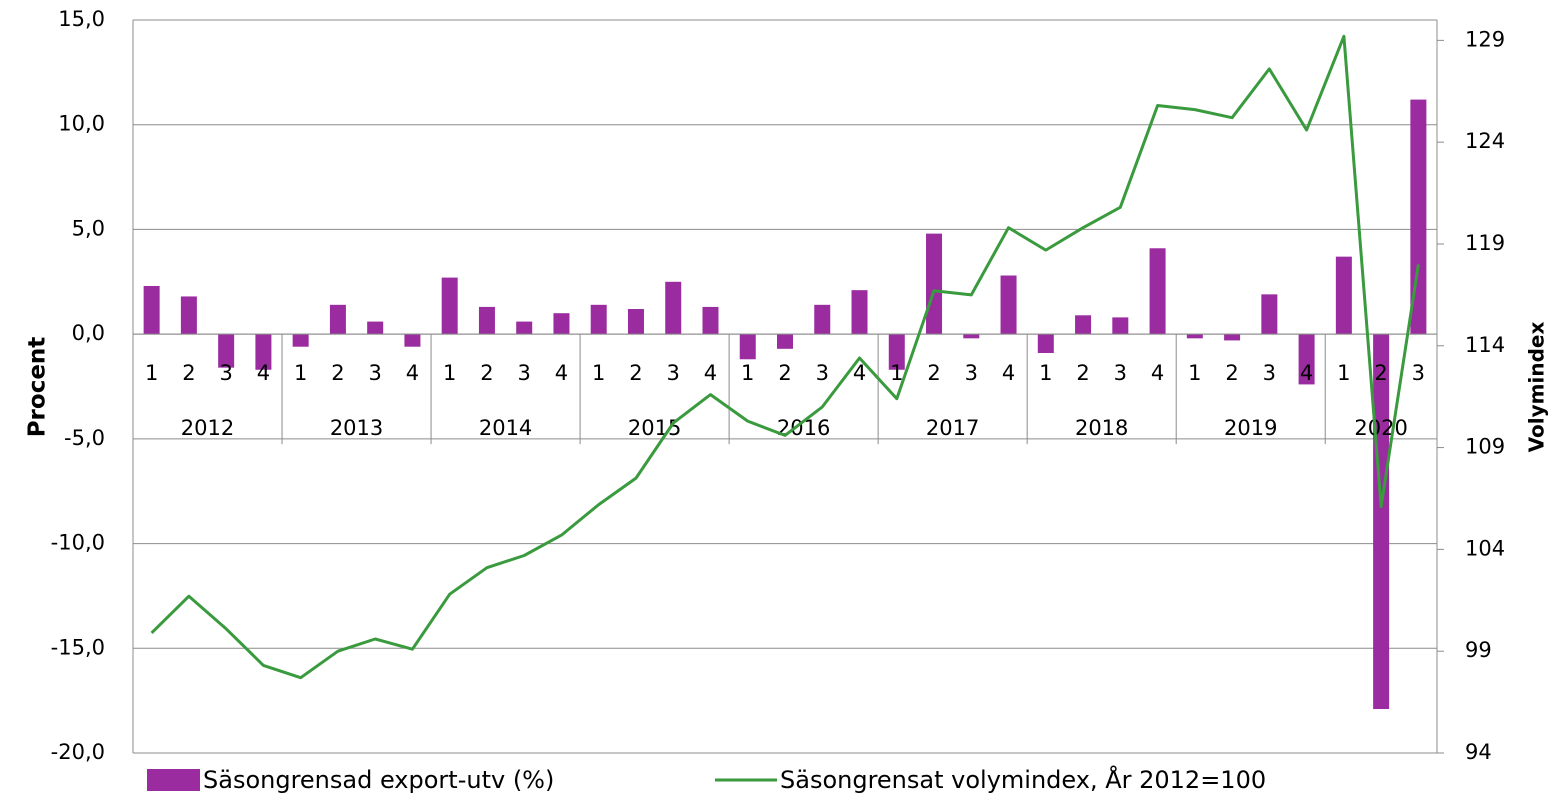 The height and width of the screenshot is (802, 1555). Describe the element at coordinates (173, 780) in the screenshot. I see `legend-swatch` at that location.